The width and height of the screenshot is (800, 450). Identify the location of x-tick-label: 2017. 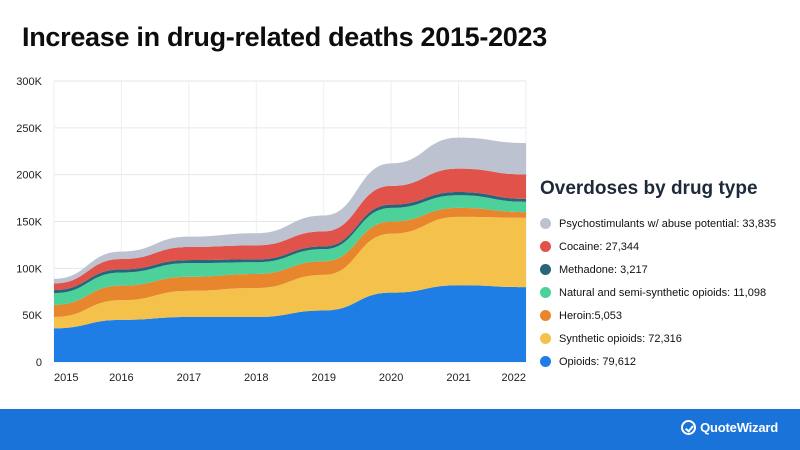
(189, 378).